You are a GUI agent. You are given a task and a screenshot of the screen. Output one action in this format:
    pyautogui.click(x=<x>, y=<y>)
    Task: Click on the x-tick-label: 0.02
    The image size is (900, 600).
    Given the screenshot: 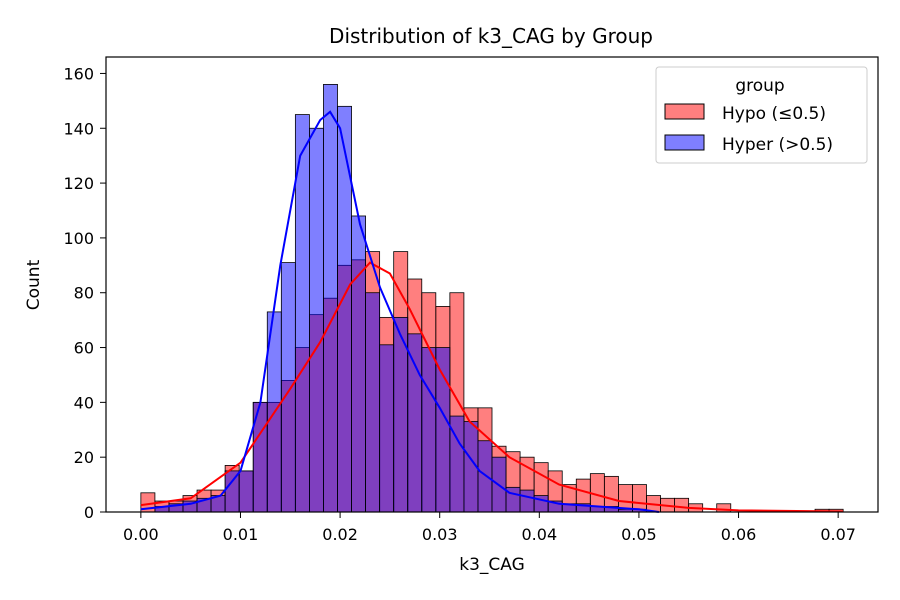 What is the action you would take?
    pyautogui.click(x=340, y=534)
    